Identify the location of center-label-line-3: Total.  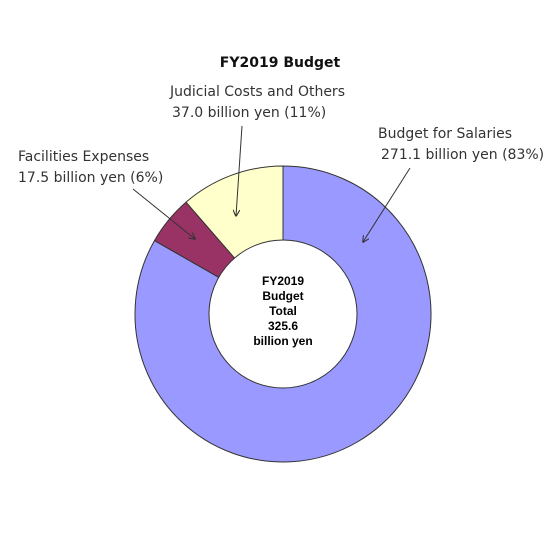
(283, 311).